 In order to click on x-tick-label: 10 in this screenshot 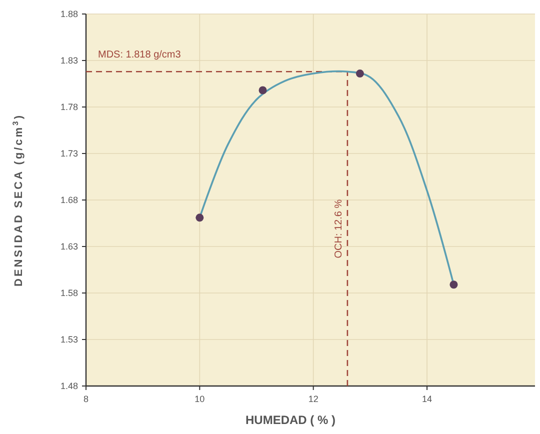, I will do `click(199, 399)`.